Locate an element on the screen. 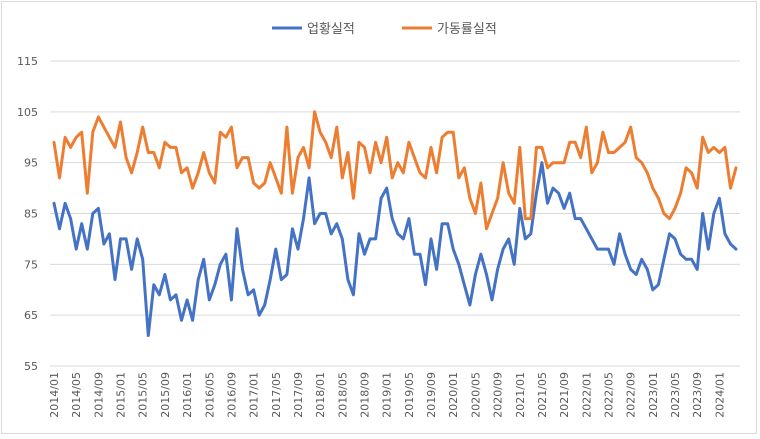  y-tick-label: 65 is located at coordinates (31, 315).